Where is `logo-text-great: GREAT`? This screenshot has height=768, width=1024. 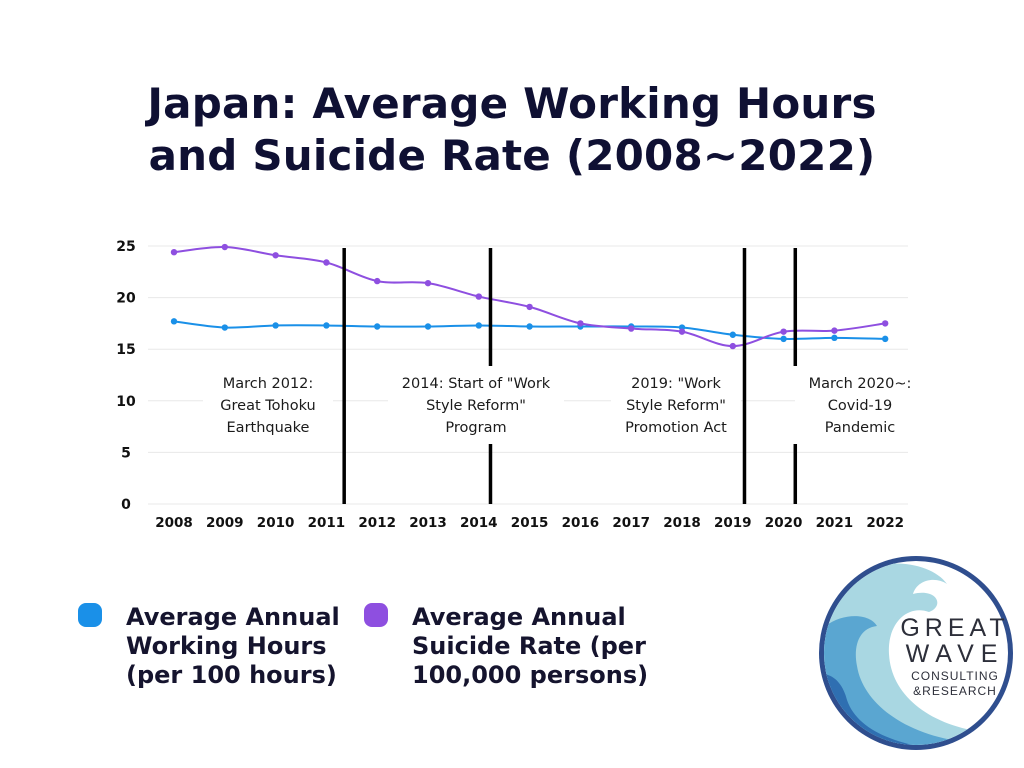 logo-text-great: GREAT is located at coordinates (954, 628).